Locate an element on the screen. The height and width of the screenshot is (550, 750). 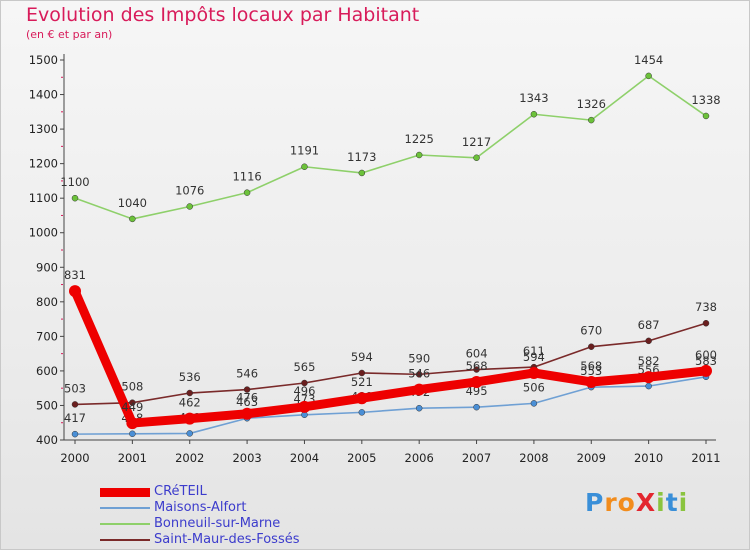
x-tick-label: 2008 is located at coordinates (533, 458).